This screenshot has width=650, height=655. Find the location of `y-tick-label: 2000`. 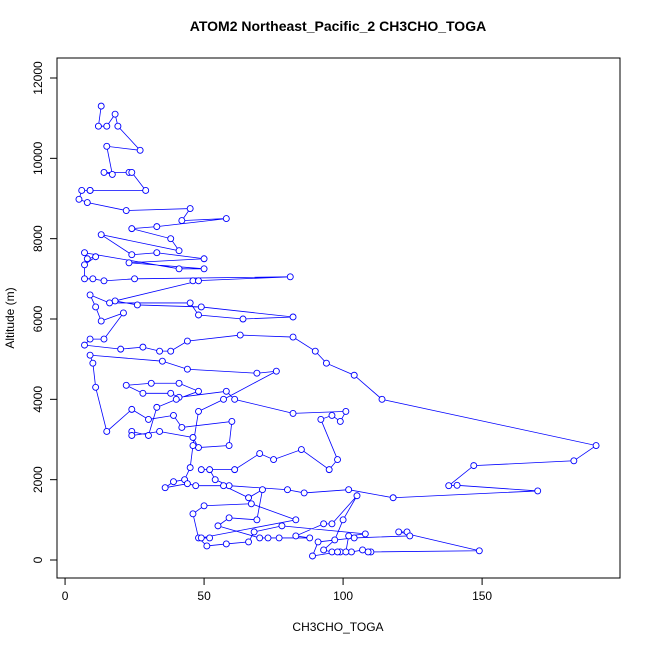

y-tick-label: 2000 is located at coordinates (38, 479).